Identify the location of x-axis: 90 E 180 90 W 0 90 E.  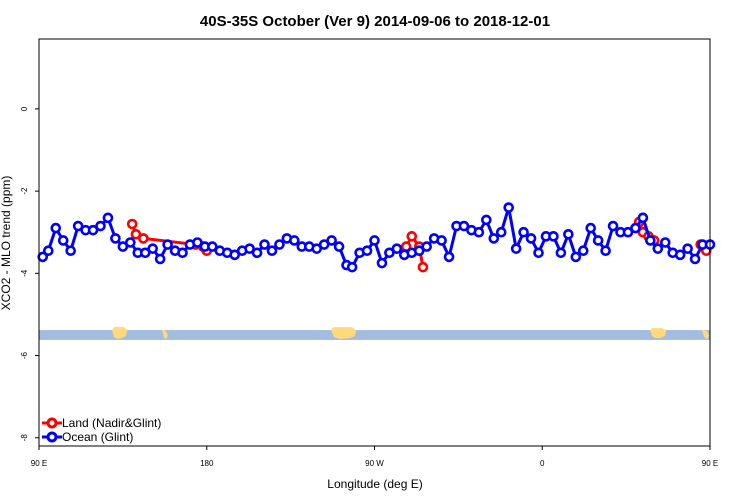
(374, 457).